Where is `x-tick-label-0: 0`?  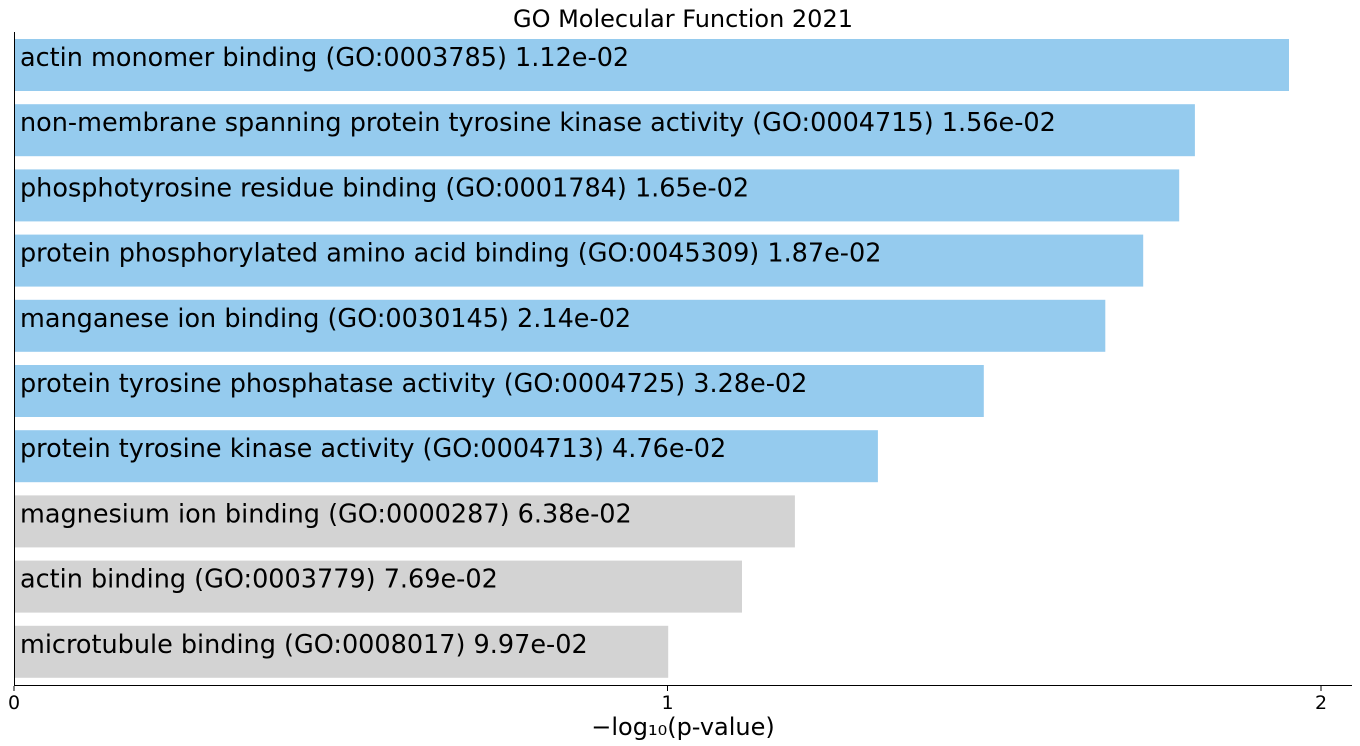 x-tick-label-0: 0 is located at coordinates (14, 703).